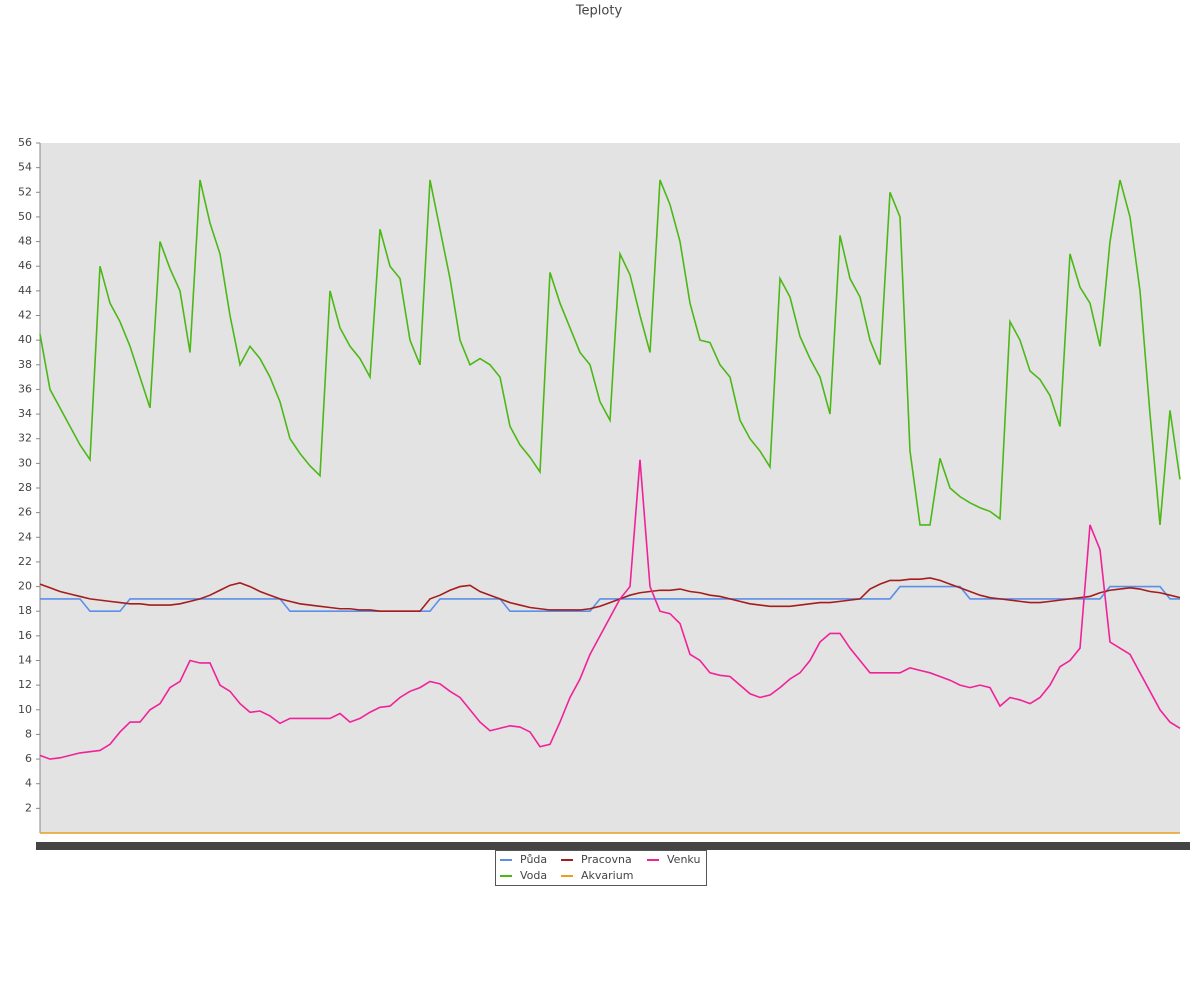  I want to click on y-tick-label: 56, so click(25, 142).